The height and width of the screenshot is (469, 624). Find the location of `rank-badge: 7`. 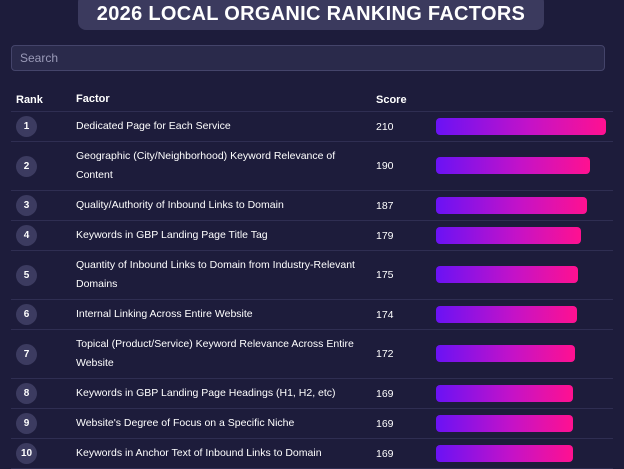

rank-badge: 7 is located at coordinates (26, 354).